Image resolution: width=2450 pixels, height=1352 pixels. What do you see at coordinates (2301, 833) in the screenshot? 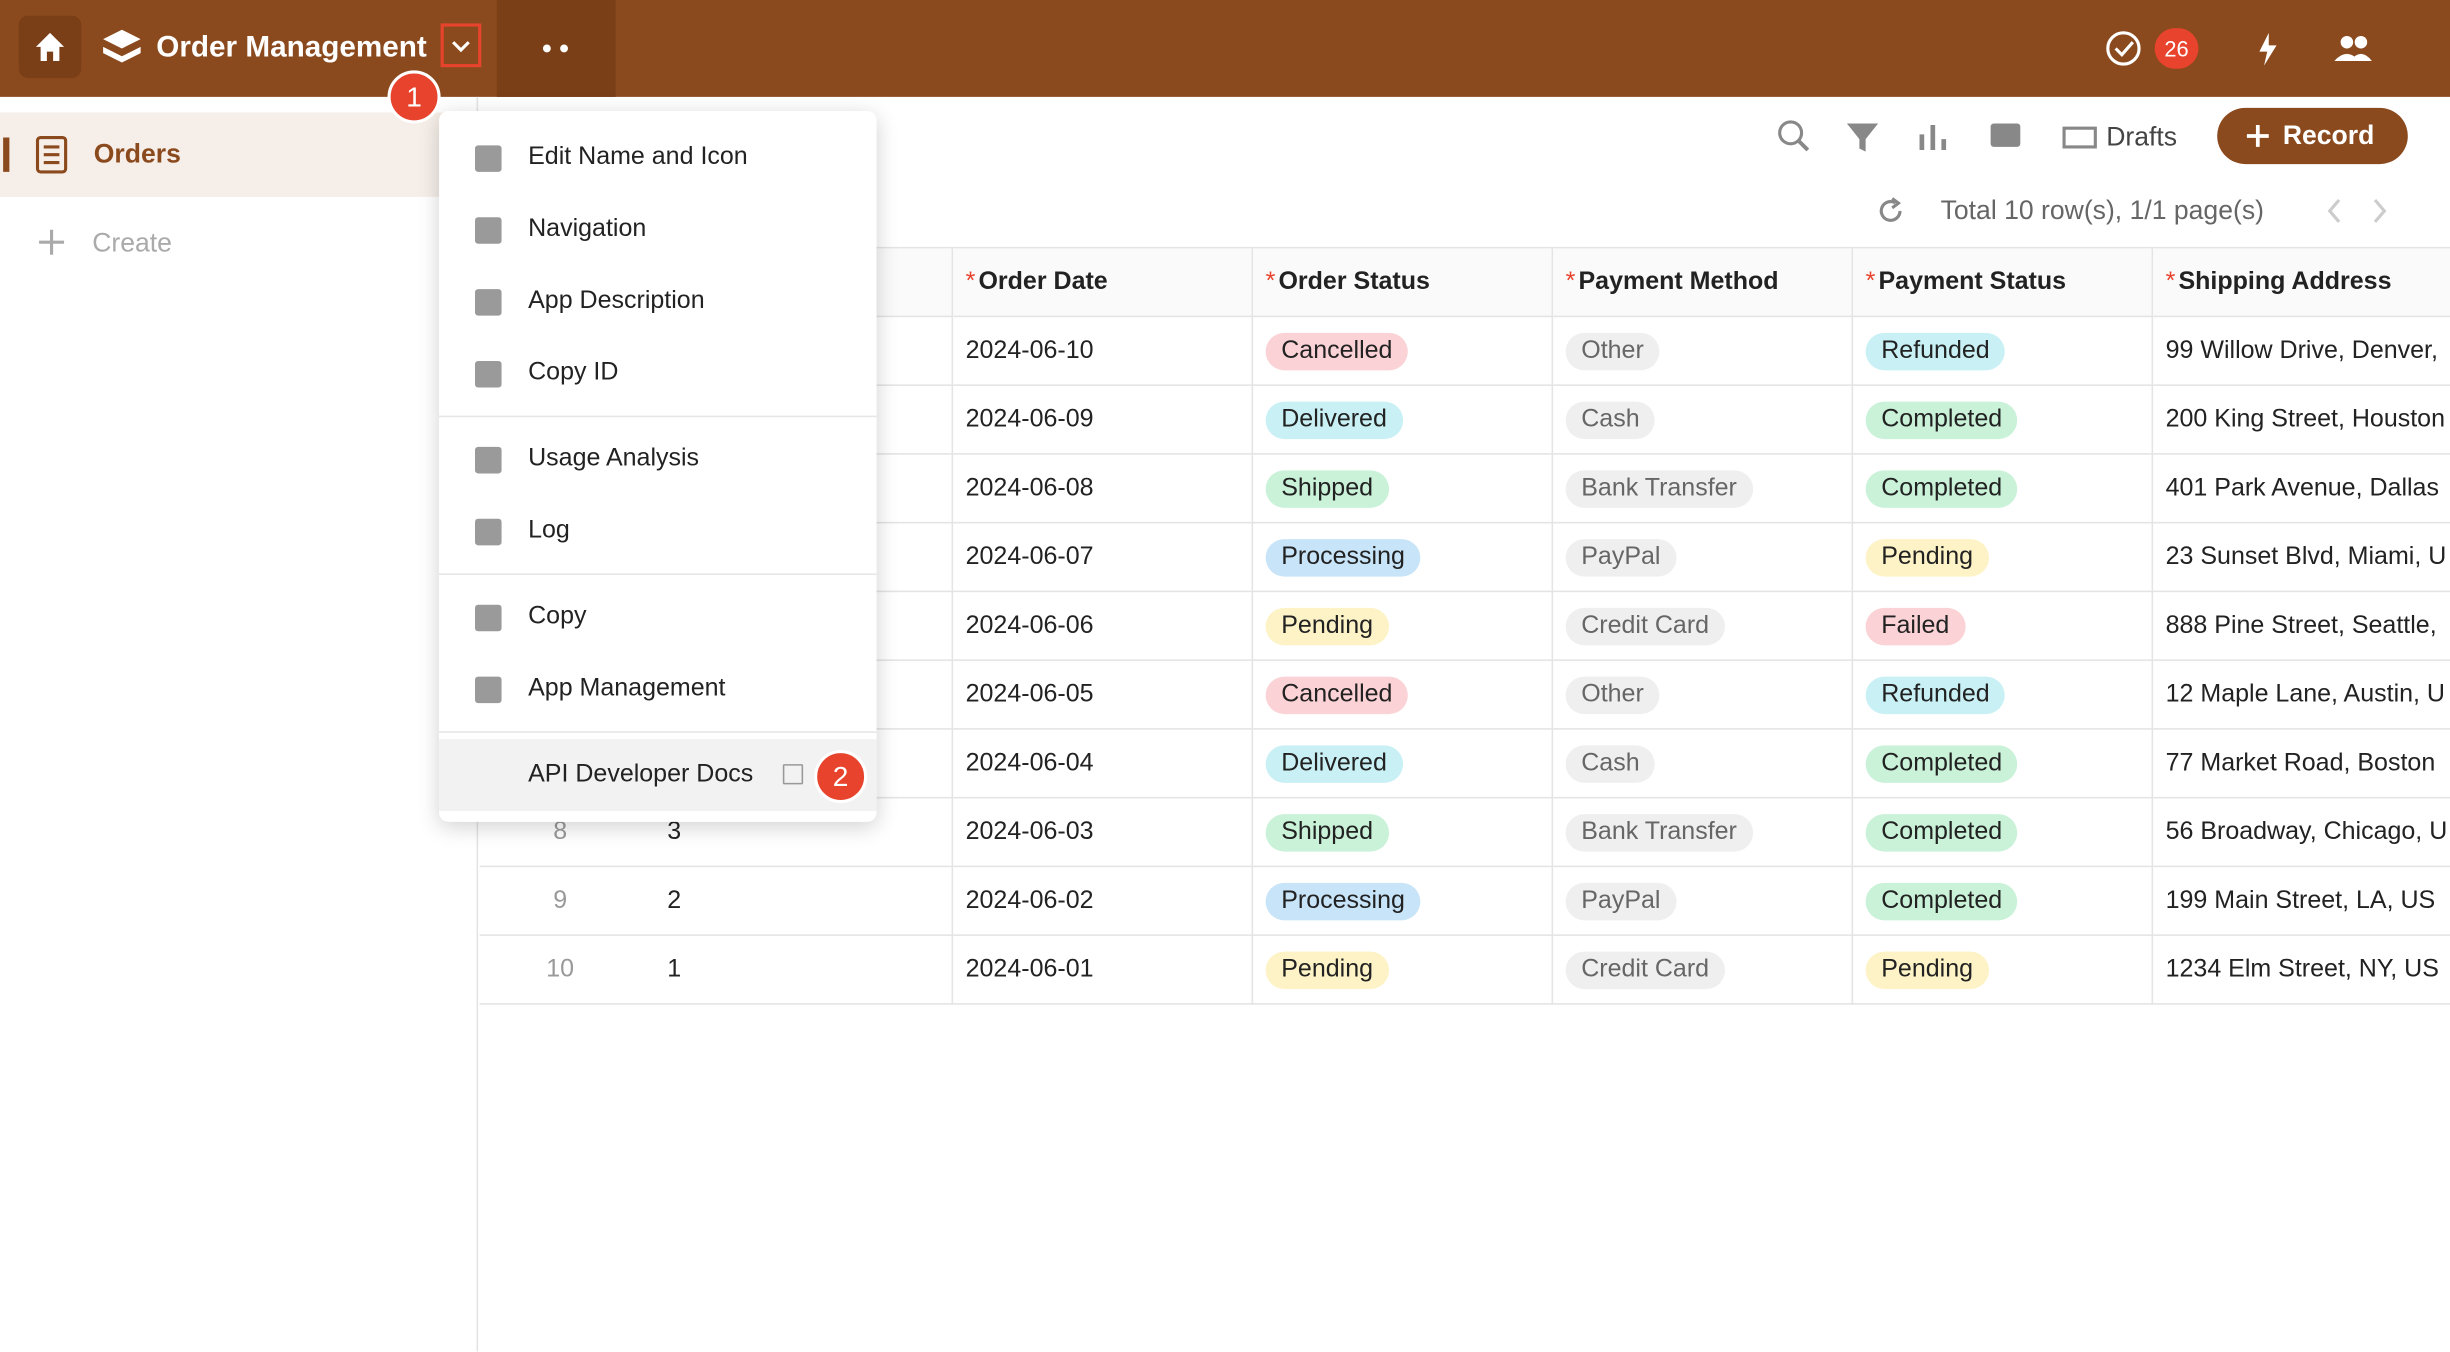
I see `table-cell: 56 Broadway, Chicago, U` at bounding box center [2301, 833].